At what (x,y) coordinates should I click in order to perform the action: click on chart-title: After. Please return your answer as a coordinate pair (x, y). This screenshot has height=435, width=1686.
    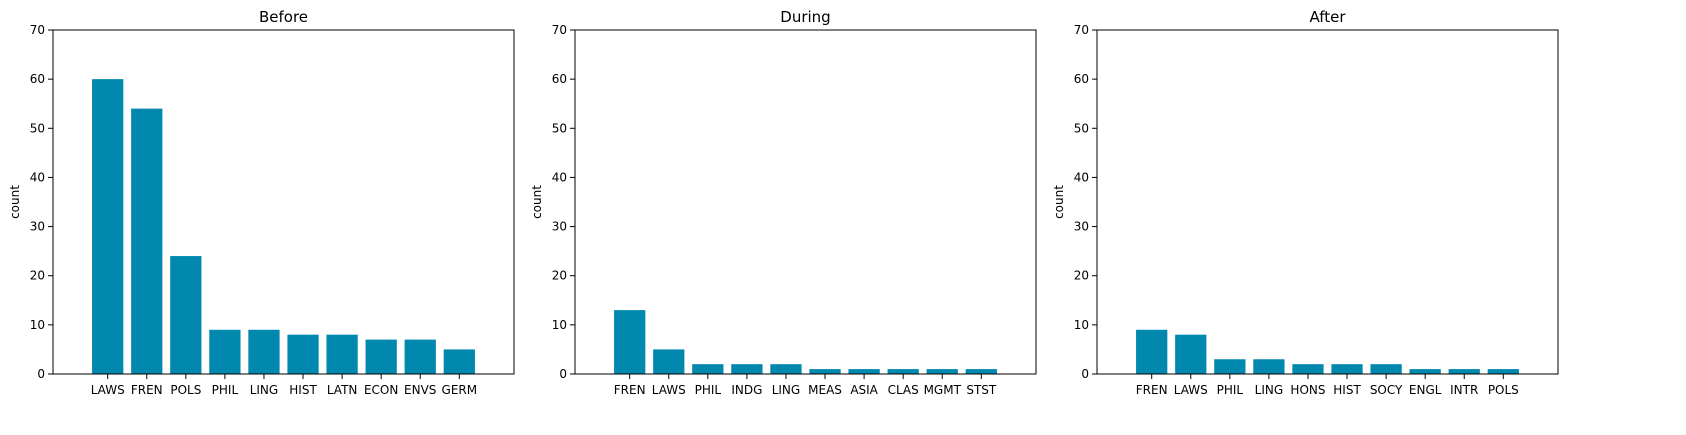
    Looking at the image, I should click on (1327, 17).